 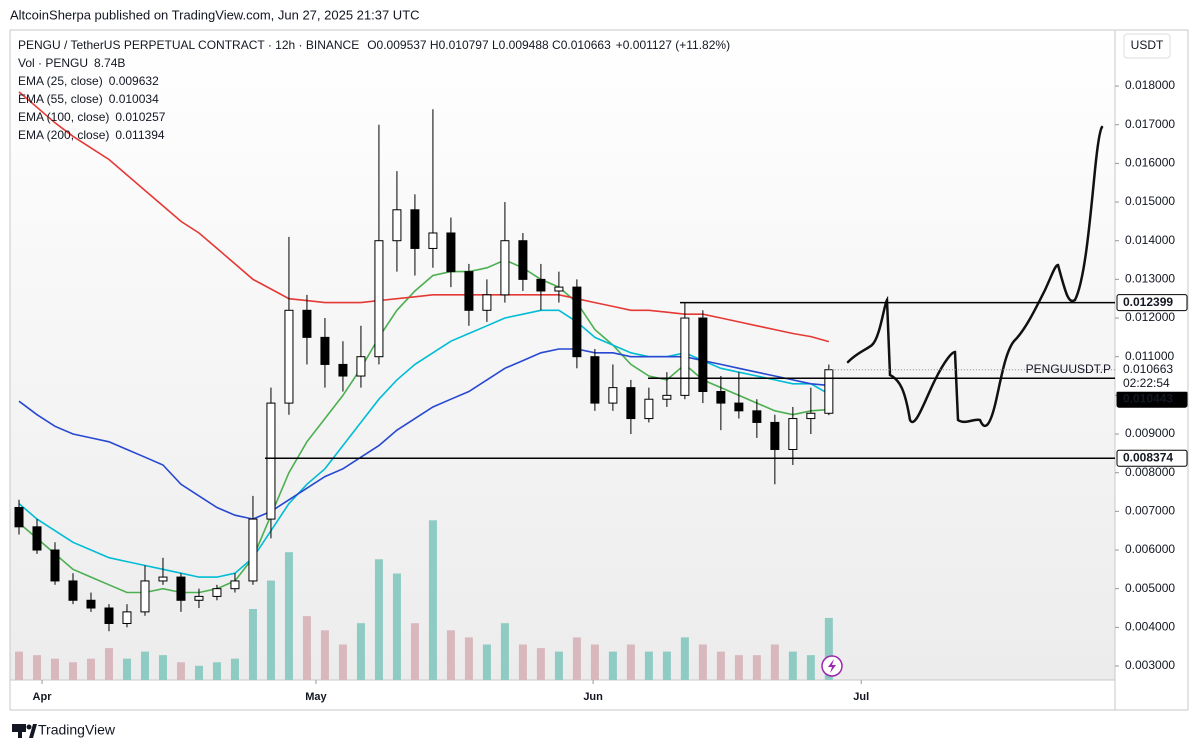 What do you see at coordinates (1148, 457) in the screenshot?
I see `level-label: 0.008374` at bounding box center [1148, 457].